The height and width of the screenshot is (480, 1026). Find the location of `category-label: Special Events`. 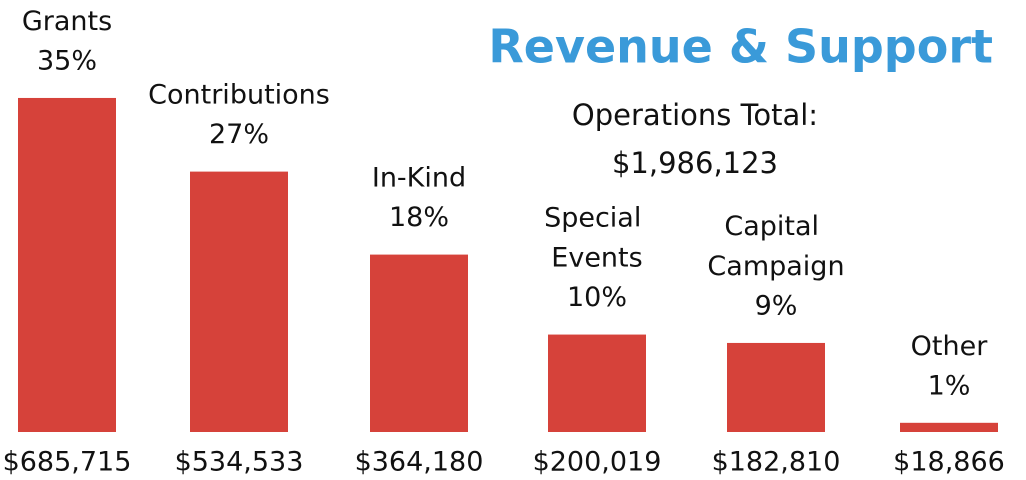

category-label: Special Events is located at coordinates (597, 237).